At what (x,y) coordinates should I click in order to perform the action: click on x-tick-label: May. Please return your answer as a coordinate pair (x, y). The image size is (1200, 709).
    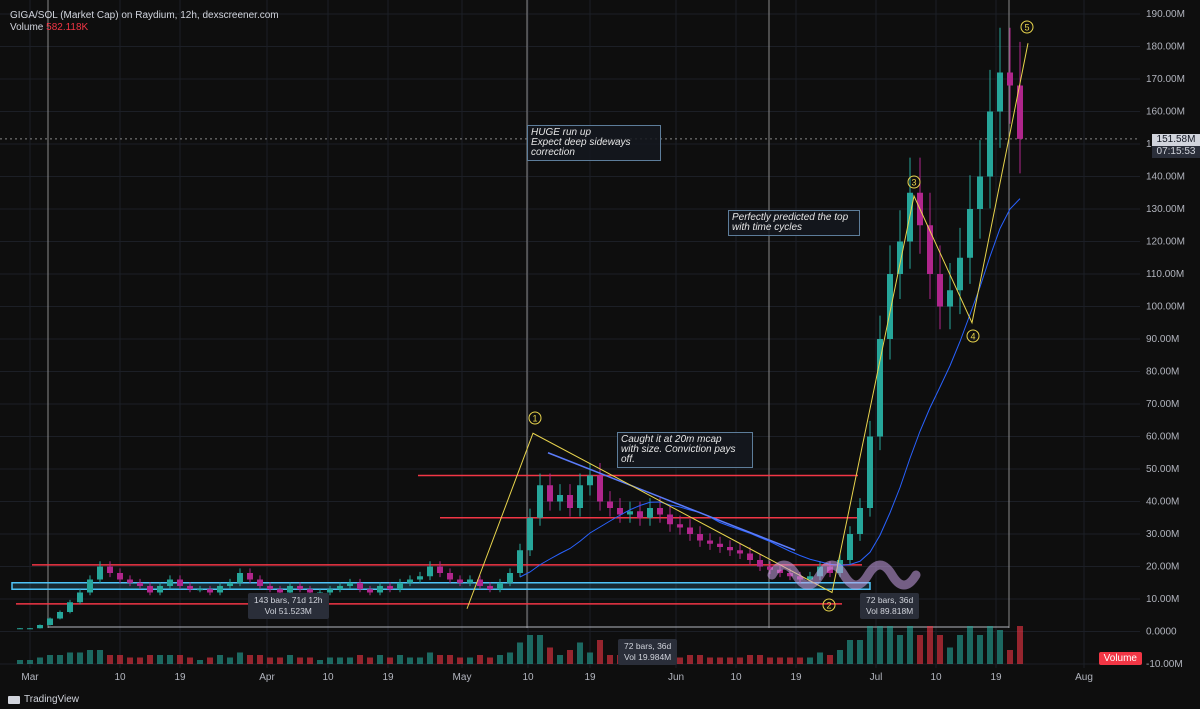
    Looking at the image, I should click on (462, 677).